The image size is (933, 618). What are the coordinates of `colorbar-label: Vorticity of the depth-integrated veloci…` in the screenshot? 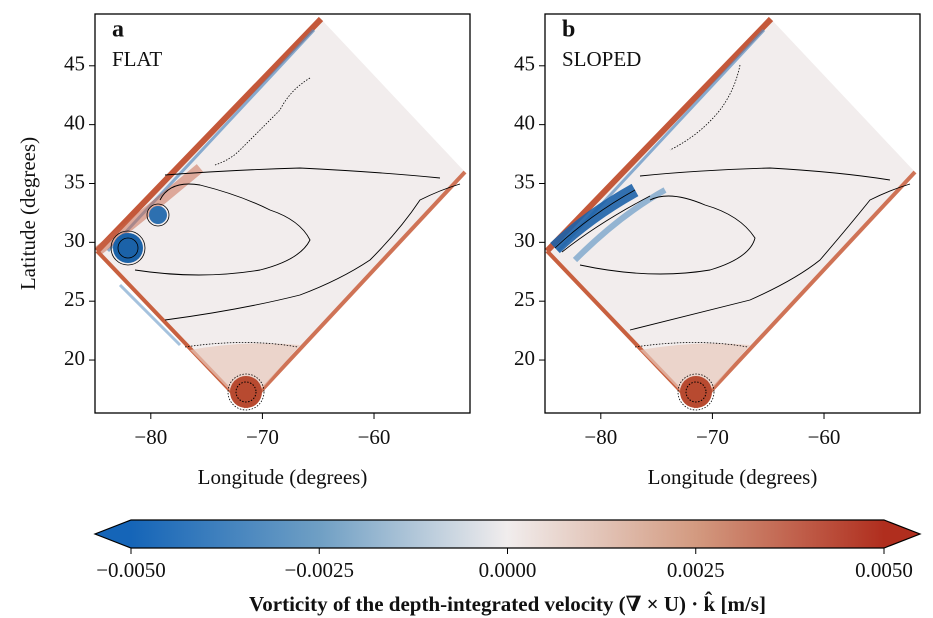 It's located at (507, 603).